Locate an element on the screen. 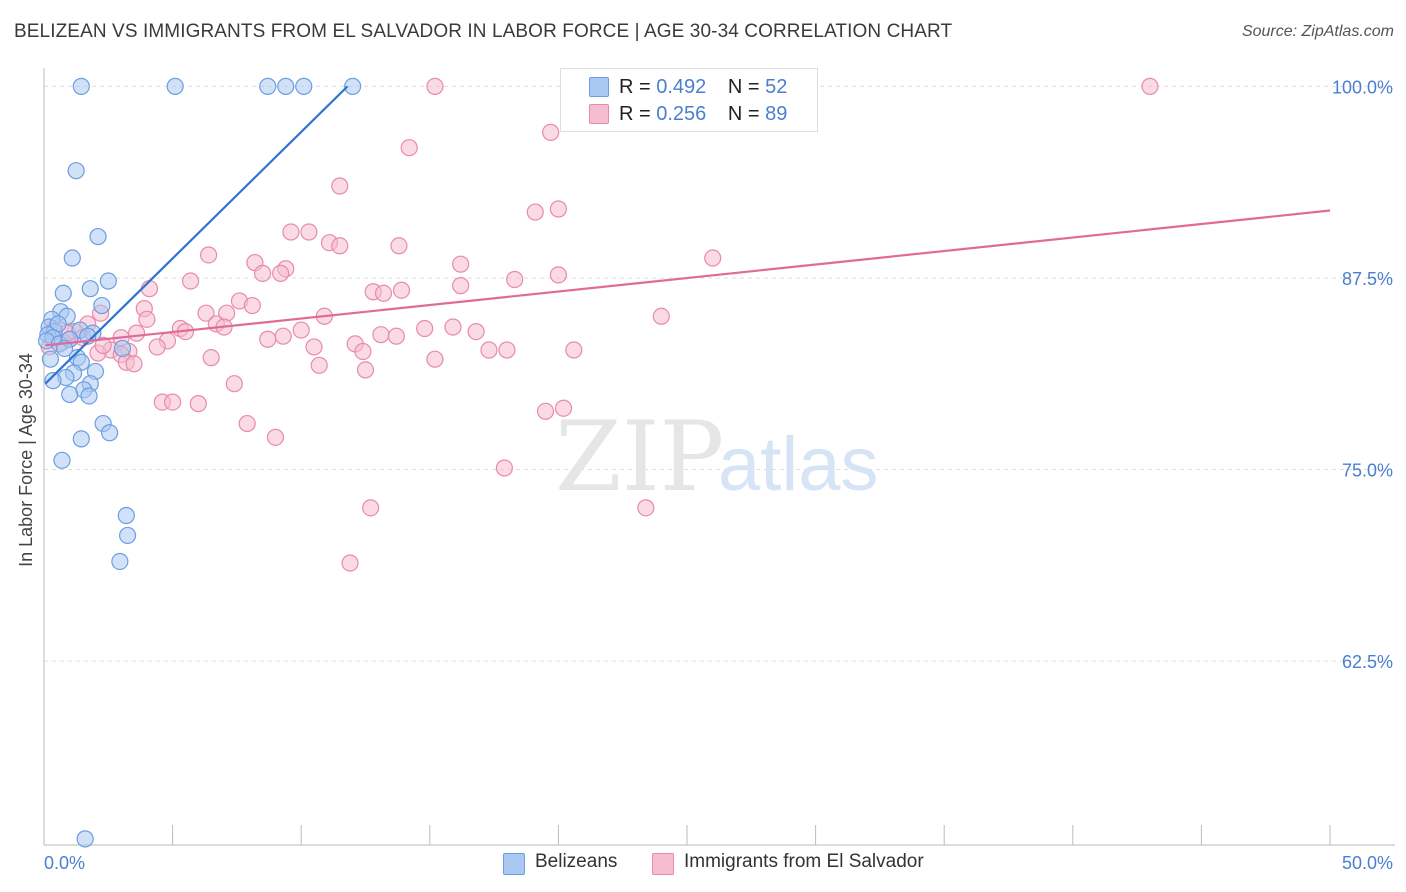  correlation-legend: R = 0.492 N = 52 R = 0.256 N = 89 is located at coordinates (689, 100).